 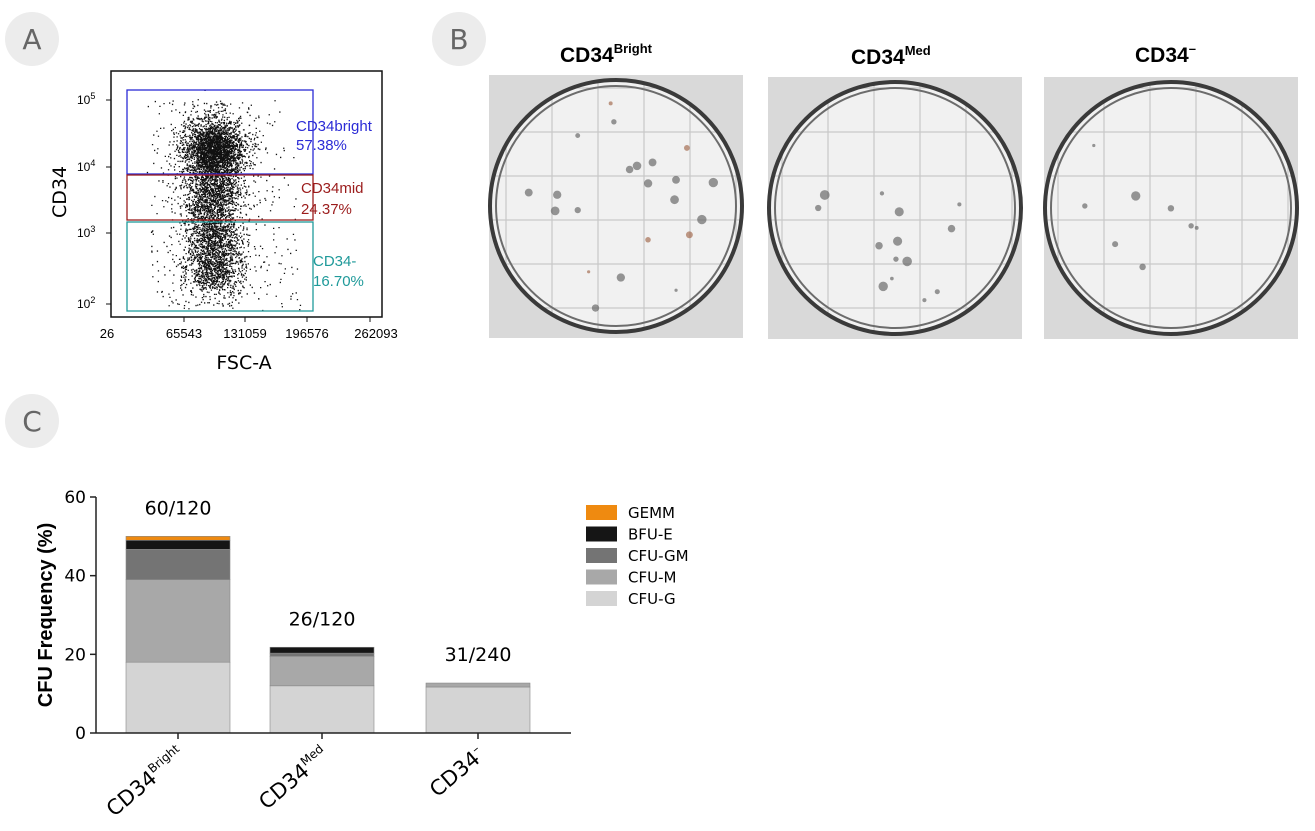 What do you see at coordinates (338, 281) in the screenshot?
I see `gate-pct-cd34-neg: 16.70%` at bounding box center [338, 281].